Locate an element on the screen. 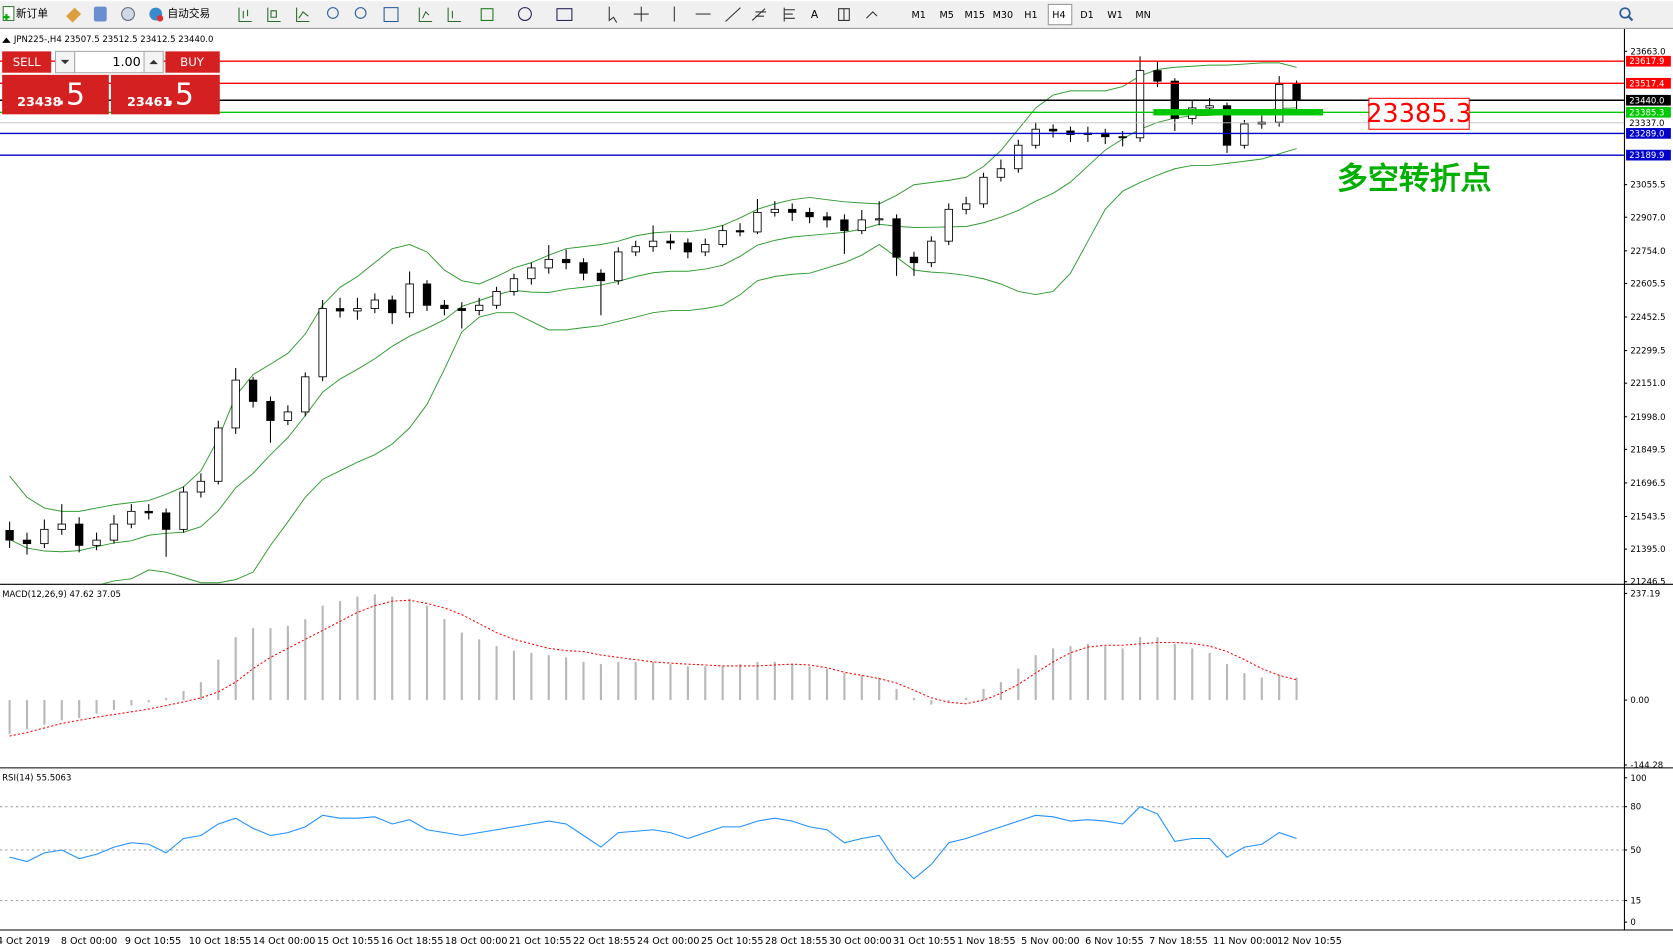 This screenshot has height=951, width=1673. annotation-price: 23385.3 is located at coordinates (1419, 114).